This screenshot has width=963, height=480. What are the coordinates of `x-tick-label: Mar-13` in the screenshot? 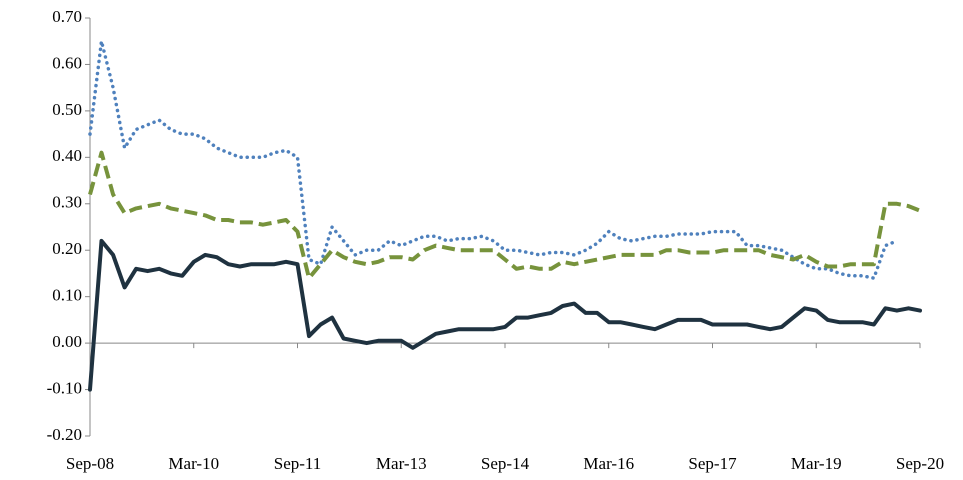 It's located at (401, 463).